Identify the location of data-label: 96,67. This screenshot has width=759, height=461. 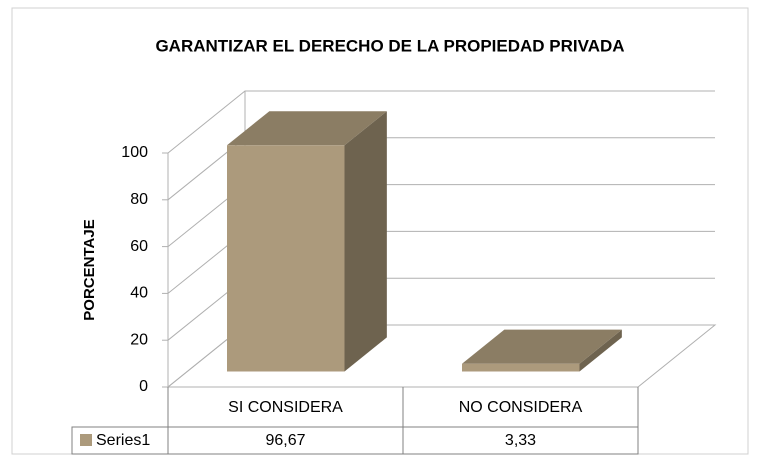
(285, 440).